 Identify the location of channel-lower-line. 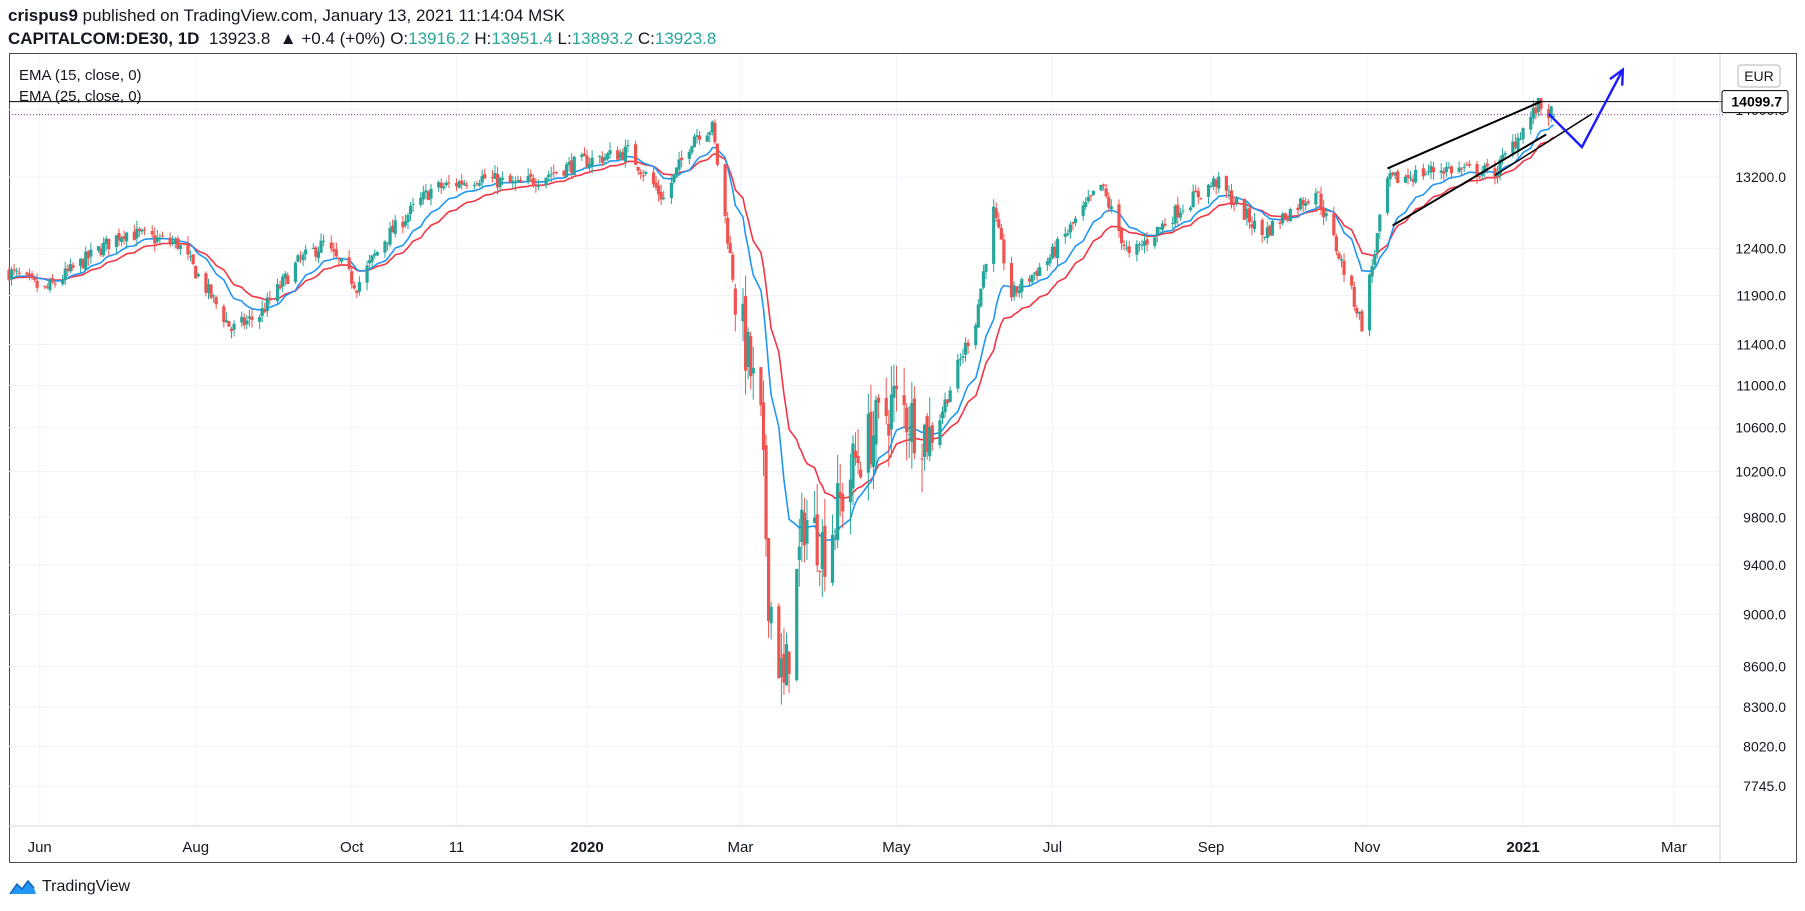
(1469, 180).